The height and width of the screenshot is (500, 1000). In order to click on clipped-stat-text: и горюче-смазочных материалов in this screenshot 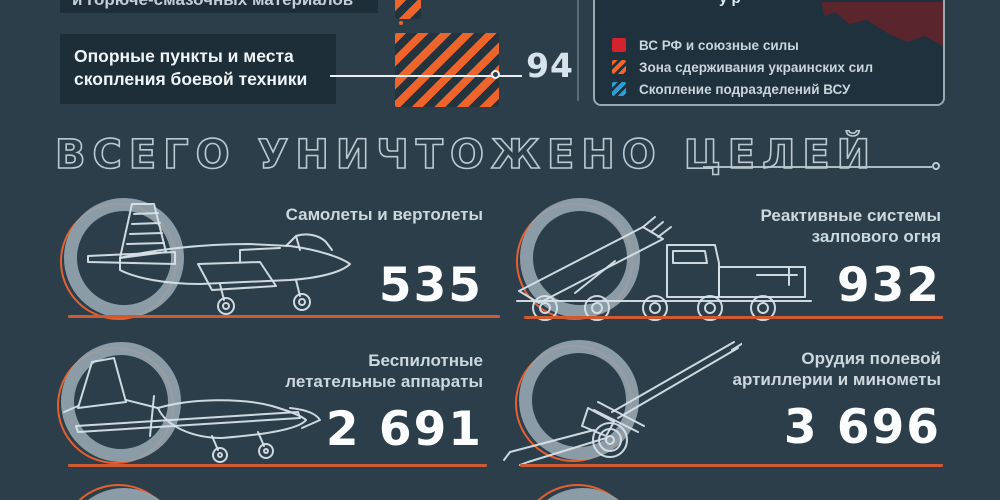, I will do `click(212, 5)`.